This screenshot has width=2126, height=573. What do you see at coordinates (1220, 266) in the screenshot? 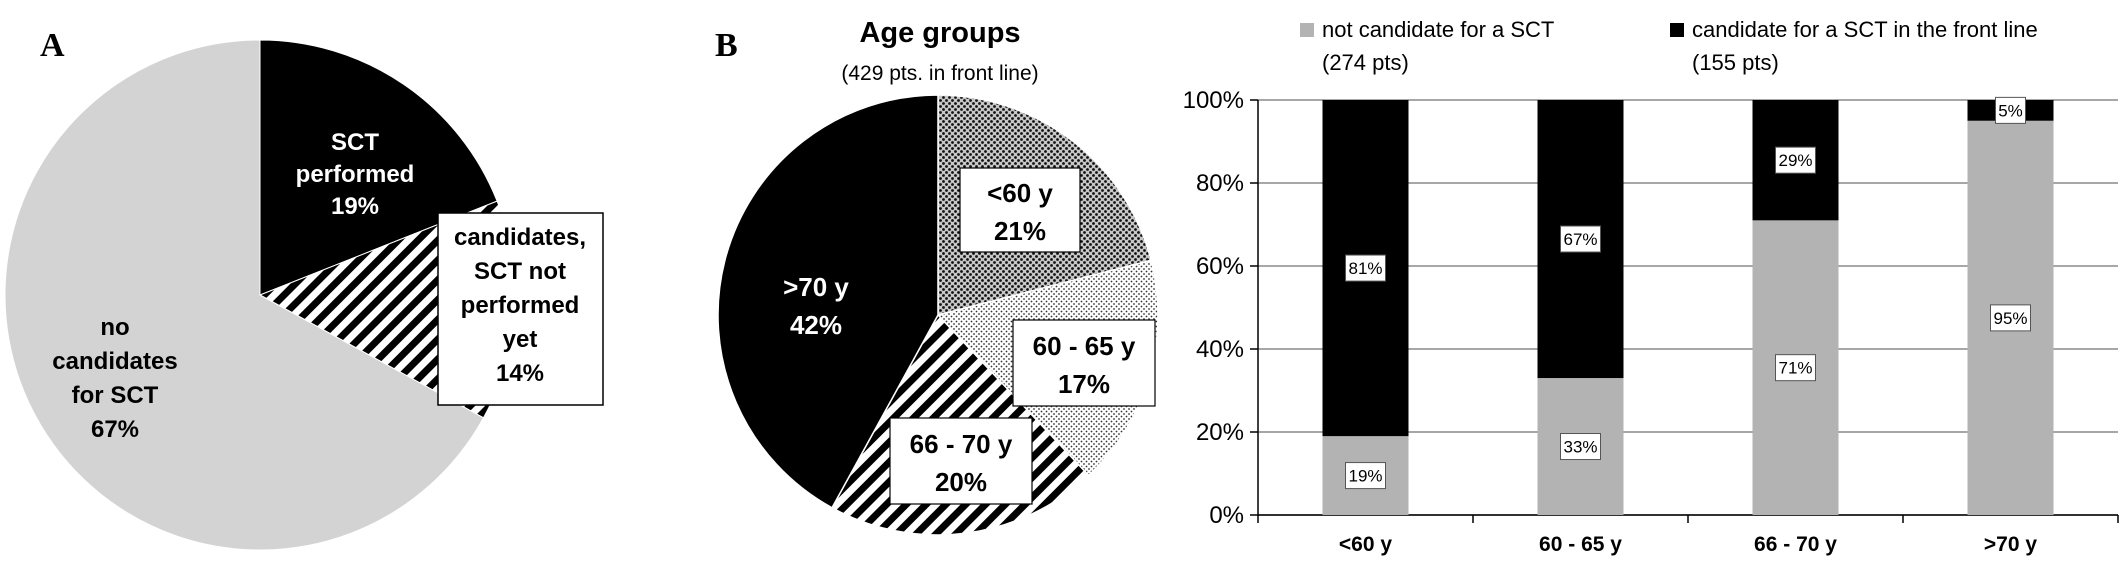
I see `y-tick-label: 60%` at bounding box center [1220, 266].